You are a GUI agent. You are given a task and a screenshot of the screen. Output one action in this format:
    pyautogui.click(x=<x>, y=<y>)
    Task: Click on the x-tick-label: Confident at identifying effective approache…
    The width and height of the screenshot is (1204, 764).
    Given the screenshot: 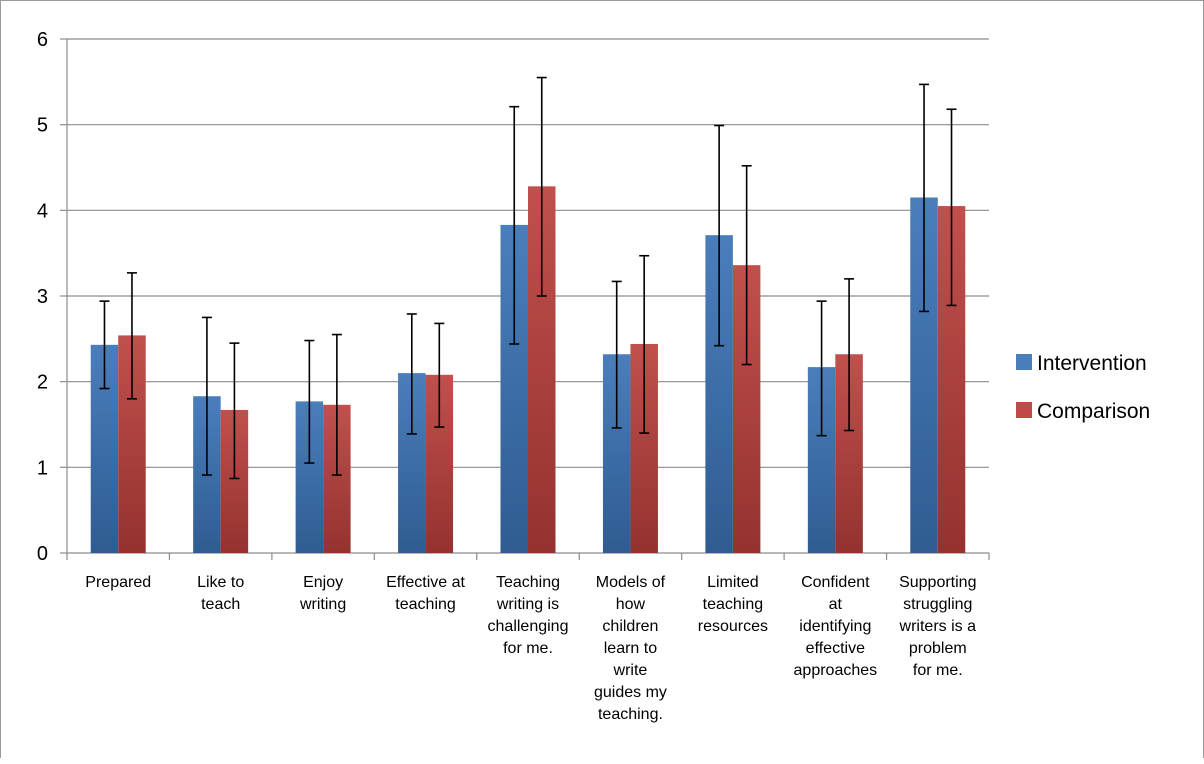 What is the action you would take?
    pyautogui.click(x=836, y=626)
    